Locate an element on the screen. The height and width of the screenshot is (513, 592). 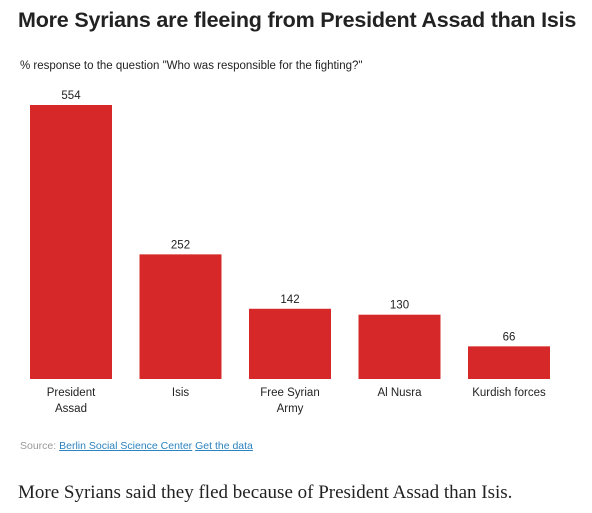
category-label: Isis is located at coordinates (181, 393).